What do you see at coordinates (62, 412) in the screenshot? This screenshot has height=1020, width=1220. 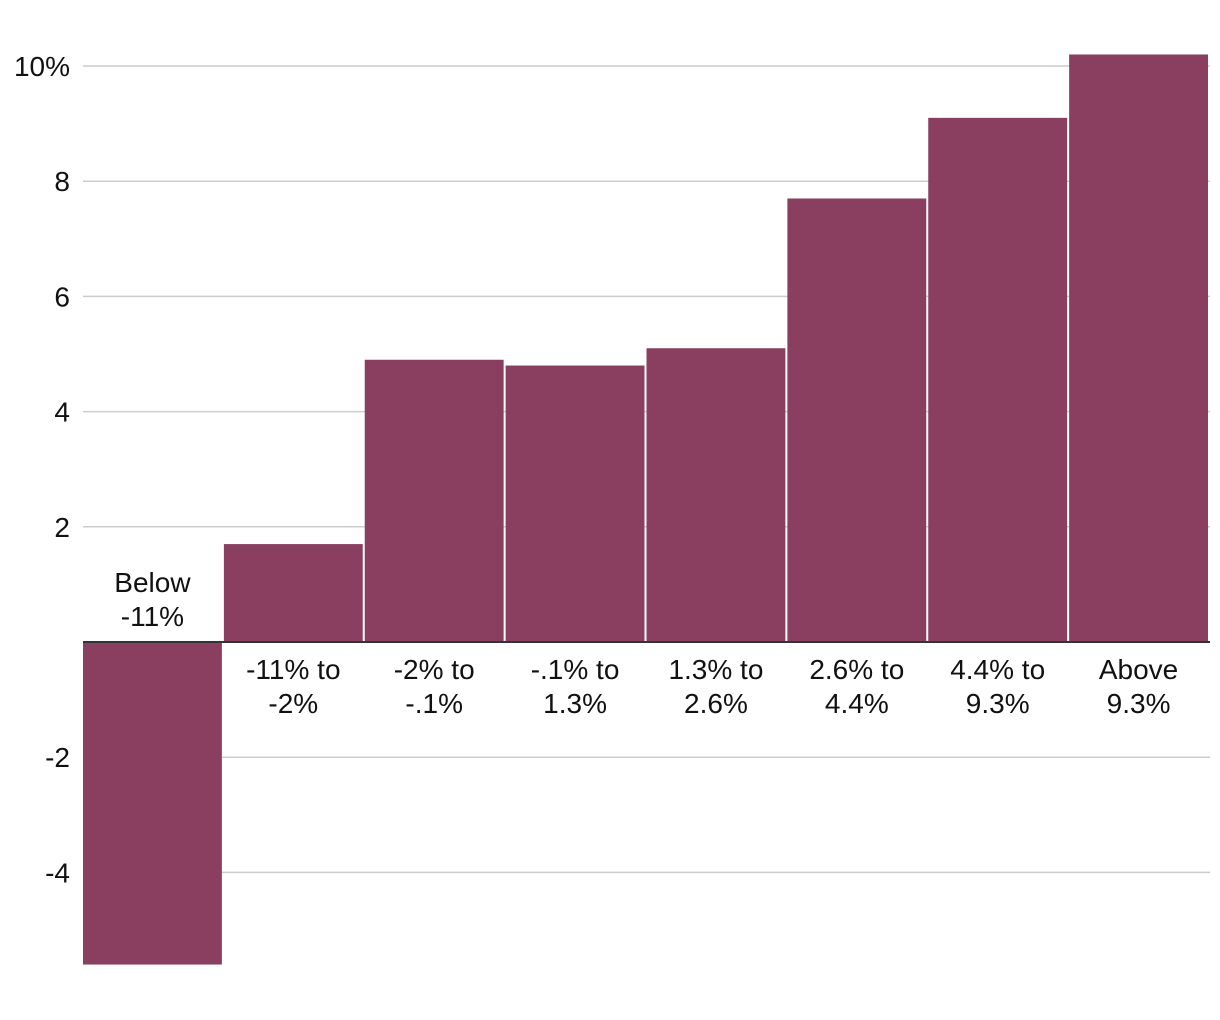 I see `y-tick-label: 4` at bounding box center [62, 412].